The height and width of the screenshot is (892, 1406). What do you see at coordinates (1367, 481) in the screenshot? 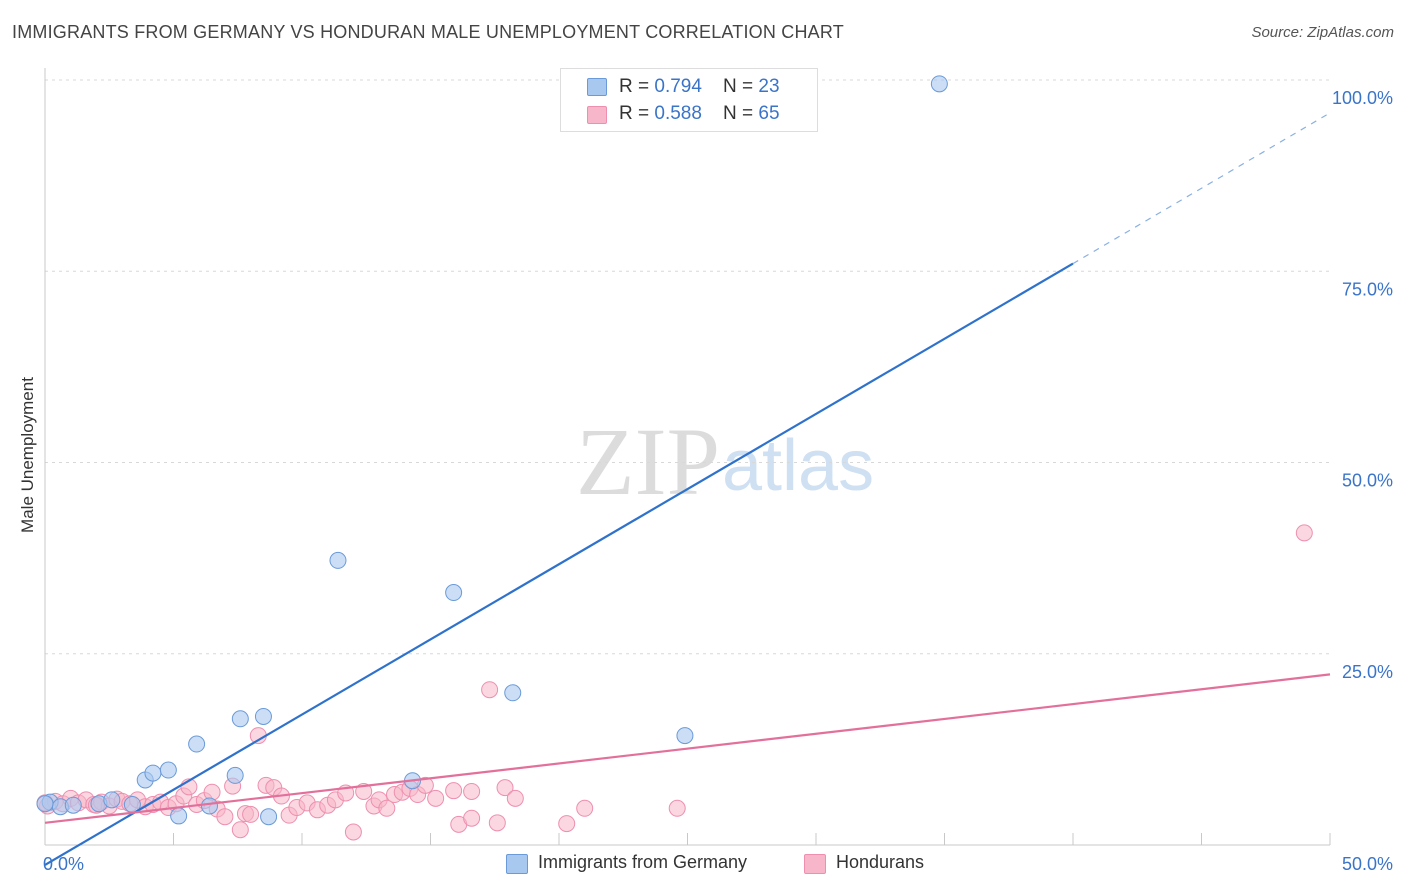
I see `y-tick-label: 50.0%` at bounding box center [1367, 481].